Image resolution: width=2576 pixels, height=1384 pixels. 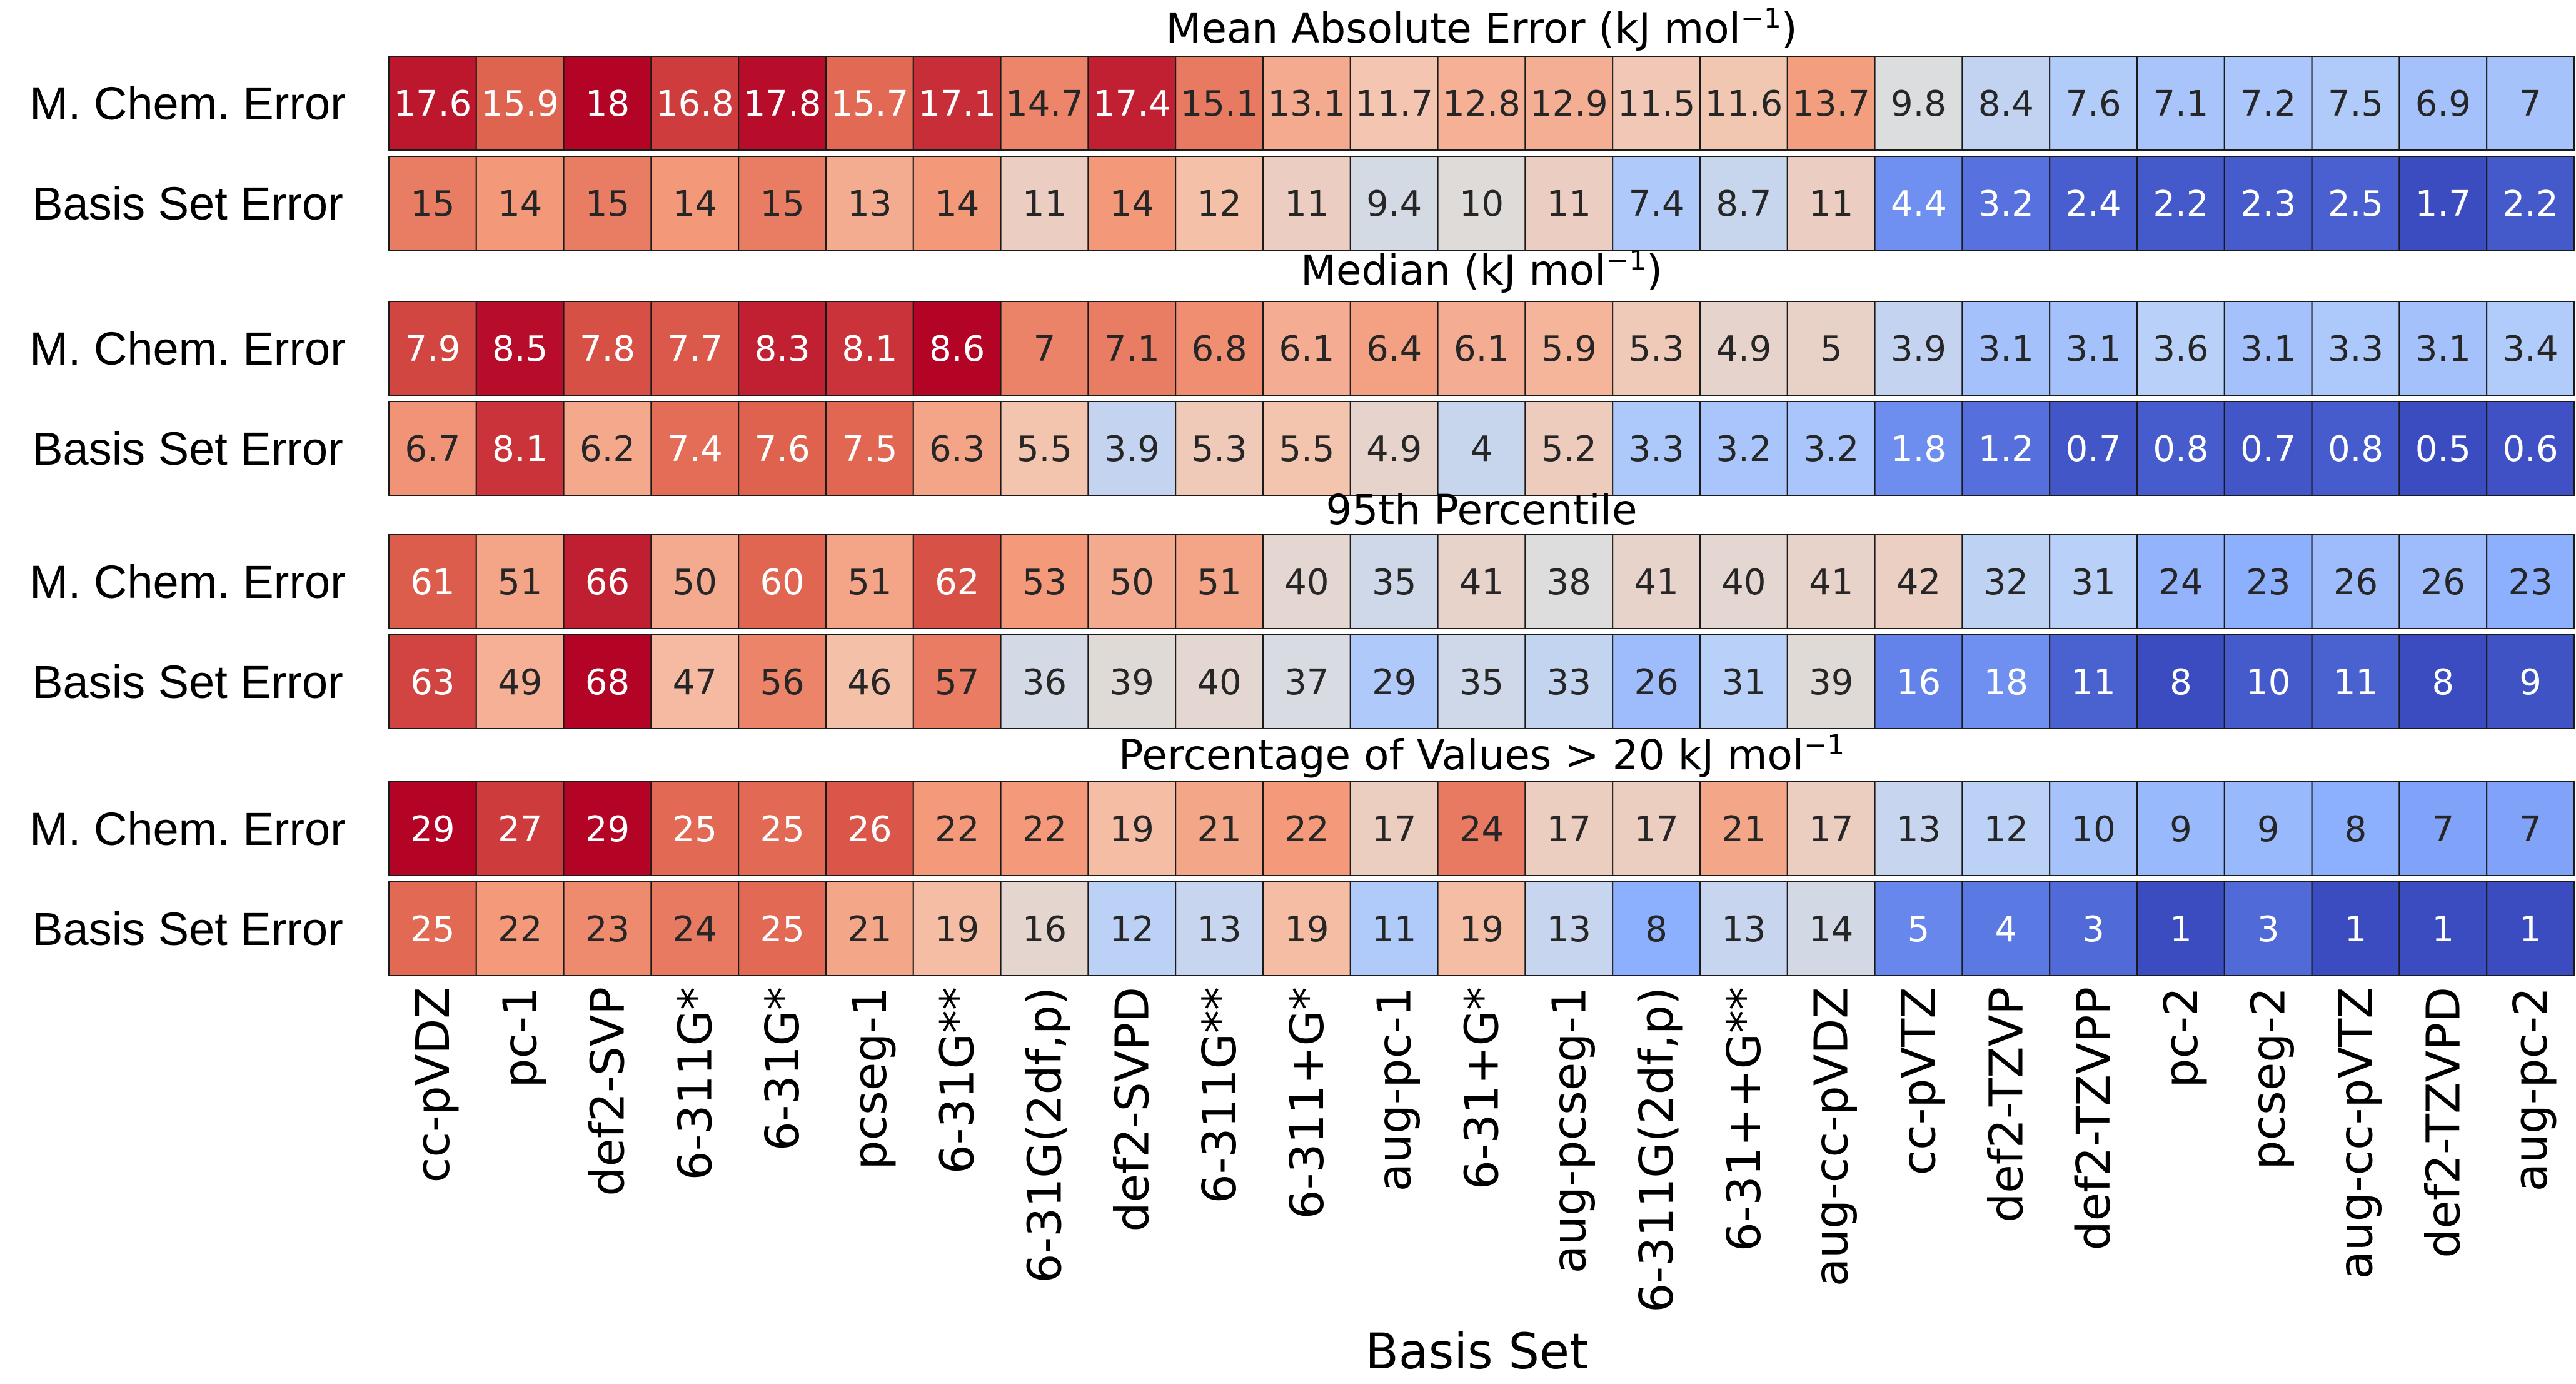 I want to click on cell-value-label: 7, so click(x=2530, y=829).